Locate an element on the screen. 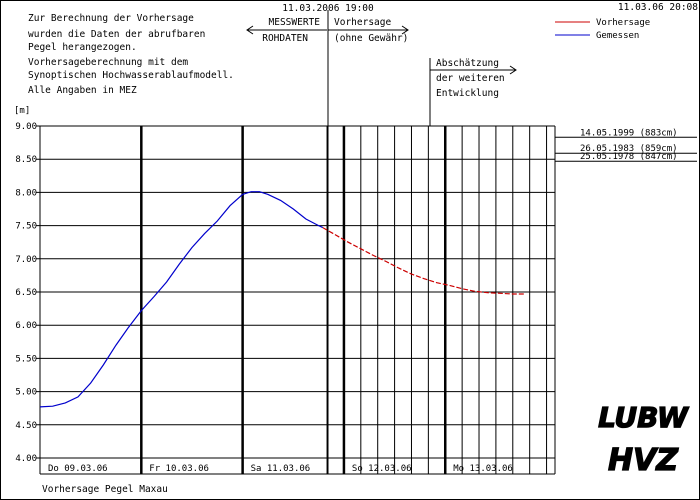 This screenshot has width=700, height=500. abschaetzung-label: Abschätzung is located at coordinates (467, 63).